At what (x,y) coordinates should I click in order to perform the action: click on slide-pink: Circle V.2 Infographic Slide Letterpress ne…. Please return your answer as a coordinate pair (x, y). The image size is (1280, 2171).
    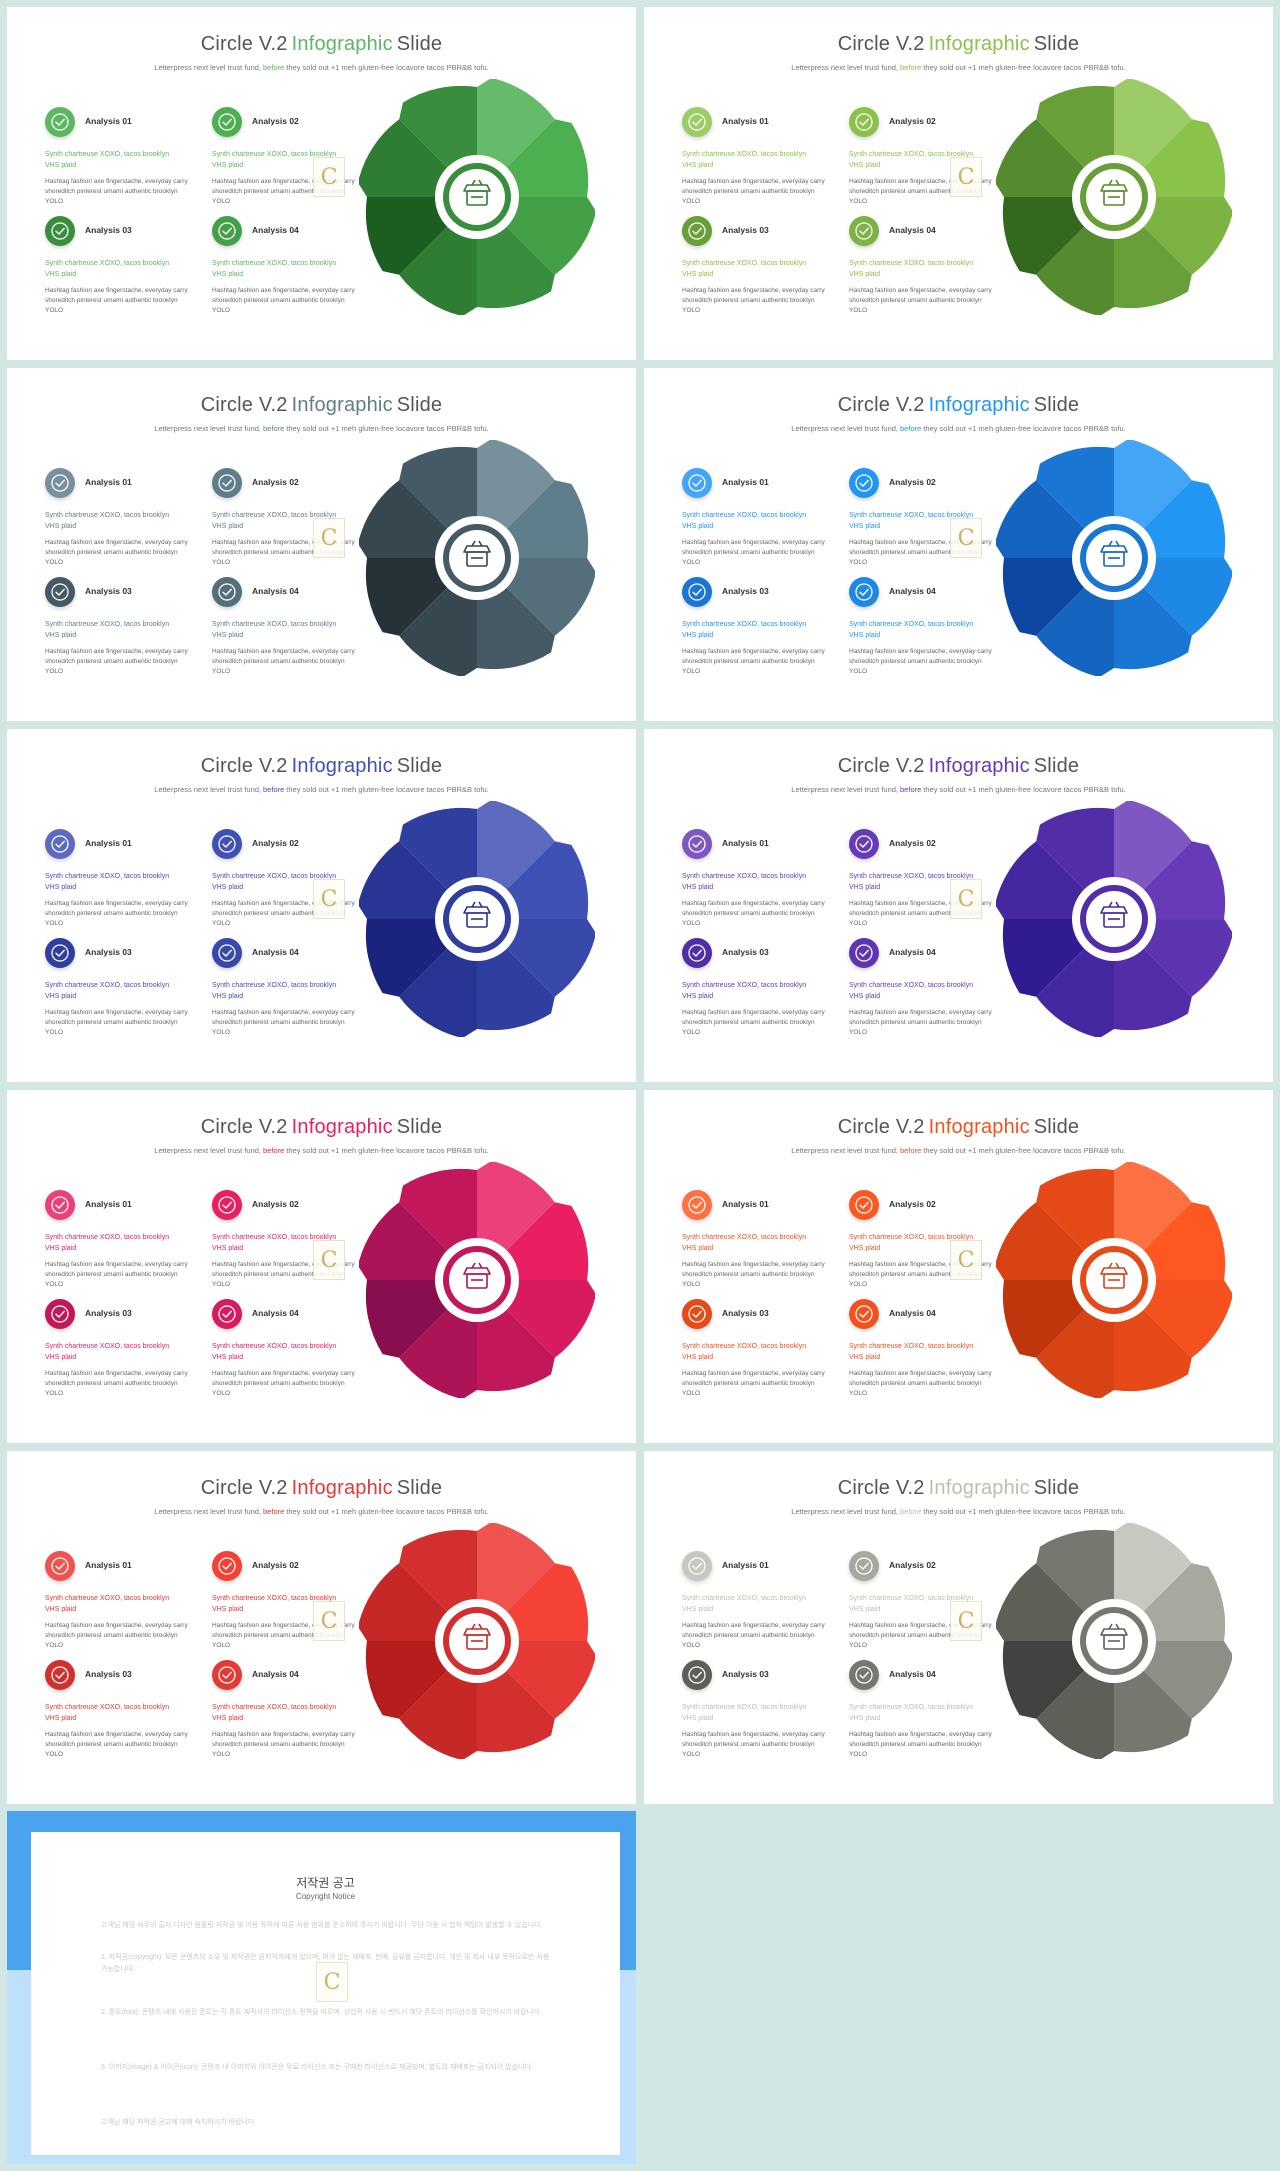
    Looking at the image, I should click on (321, 1266).